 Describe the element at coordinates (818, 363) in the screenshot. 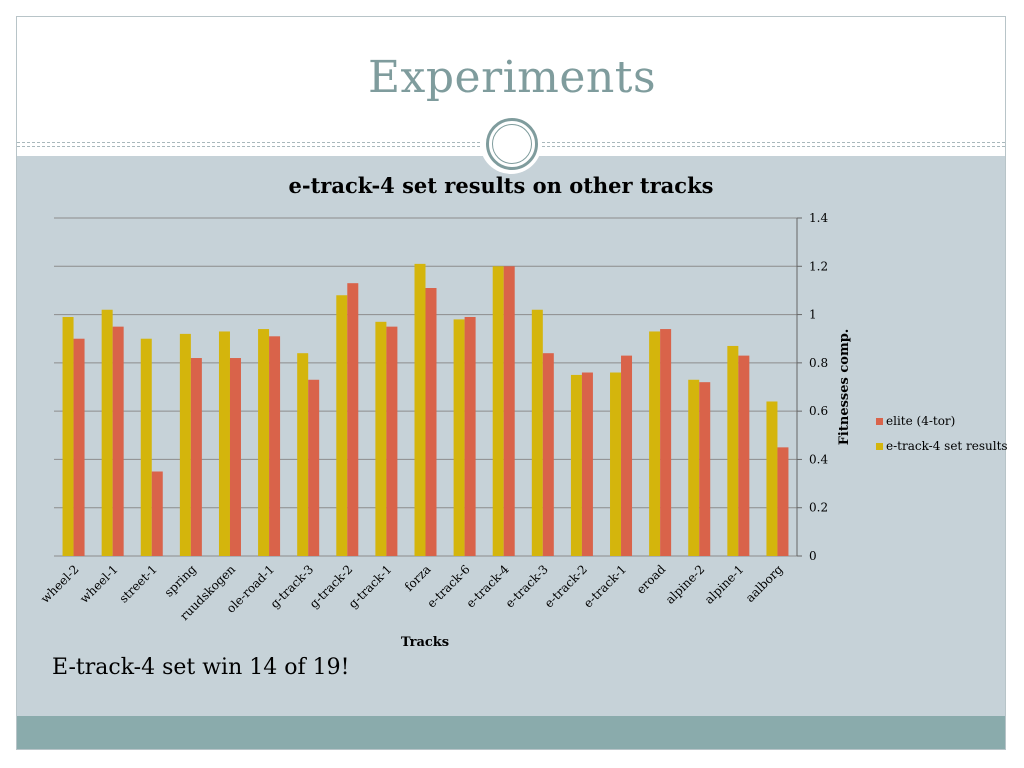

I see `y-tick-label: 0.8` at that location.